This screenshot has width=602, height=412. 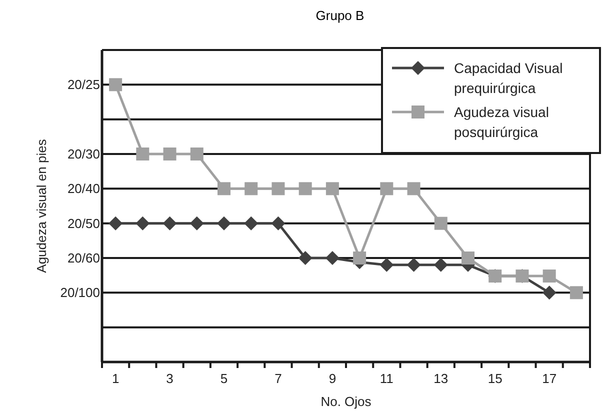 What do you see at coordinates (83, 188) in the screenshot?
I see `text: 20/40` at bounding box center [83, 188].